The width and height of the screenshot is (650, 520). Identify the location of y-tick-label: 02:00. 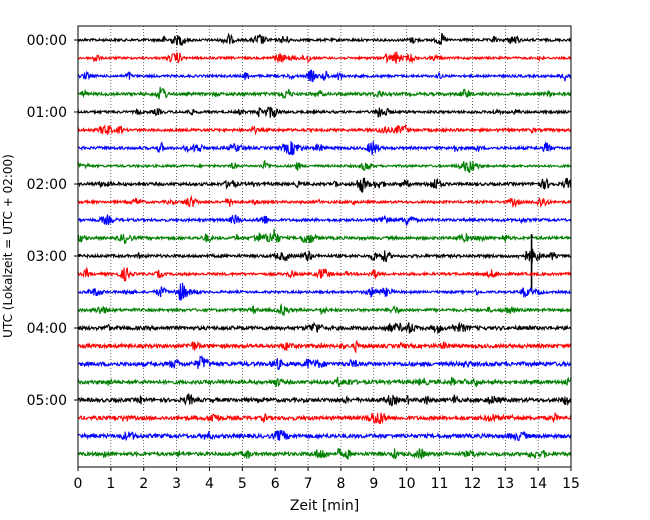
(47, 185).